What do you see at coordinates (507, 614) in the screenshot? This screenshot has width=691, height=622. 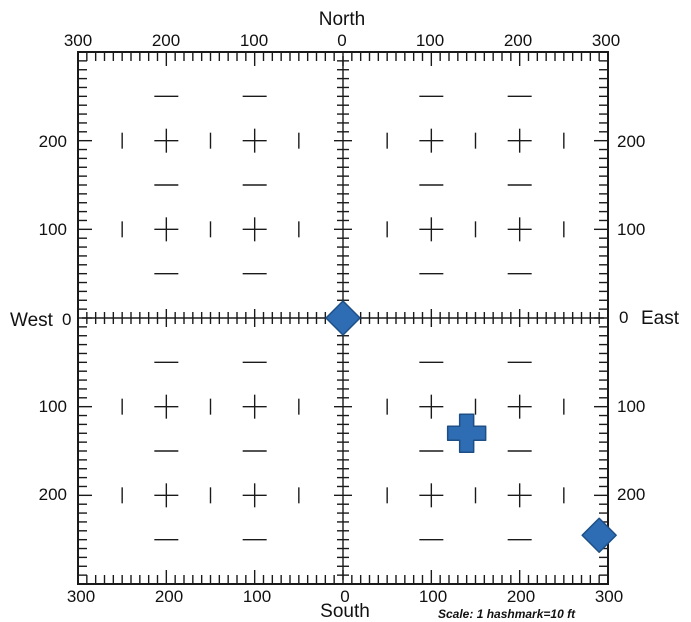 I see `scale-note: Scale: 1 hashmark=10 ft` at bounding box center [507, 614].